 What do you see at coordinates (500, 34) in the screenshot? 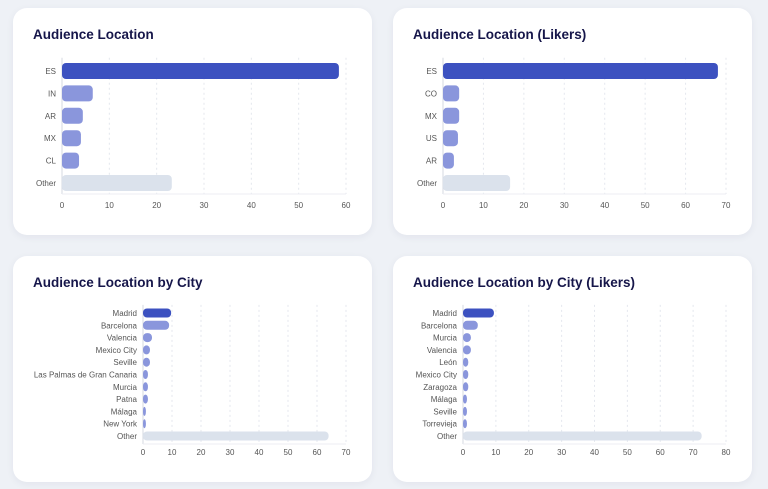
I see `chart-title: Audience Location (Likers)` at bounding box center [500, 34].